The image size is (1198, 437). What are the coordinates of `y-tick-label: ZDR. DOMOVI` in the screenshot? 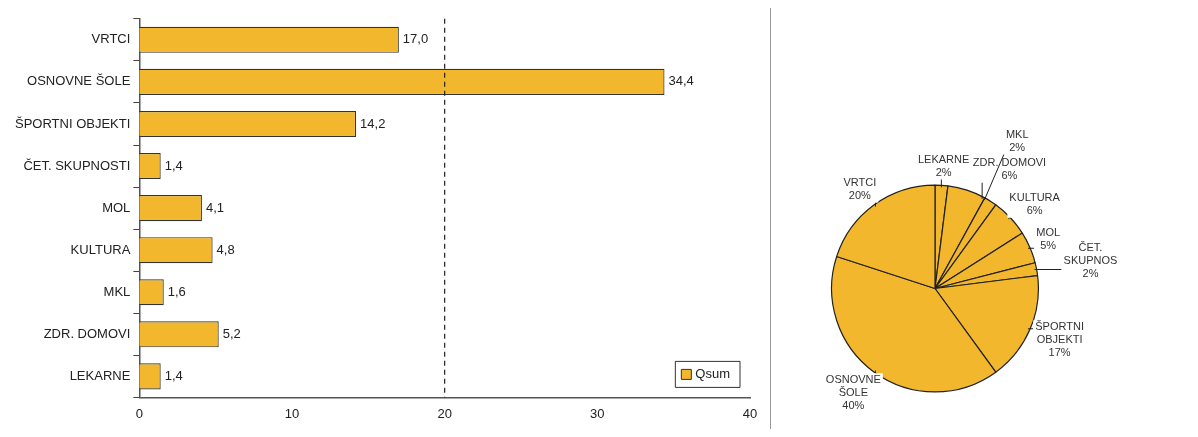 It's located at (87, 333).